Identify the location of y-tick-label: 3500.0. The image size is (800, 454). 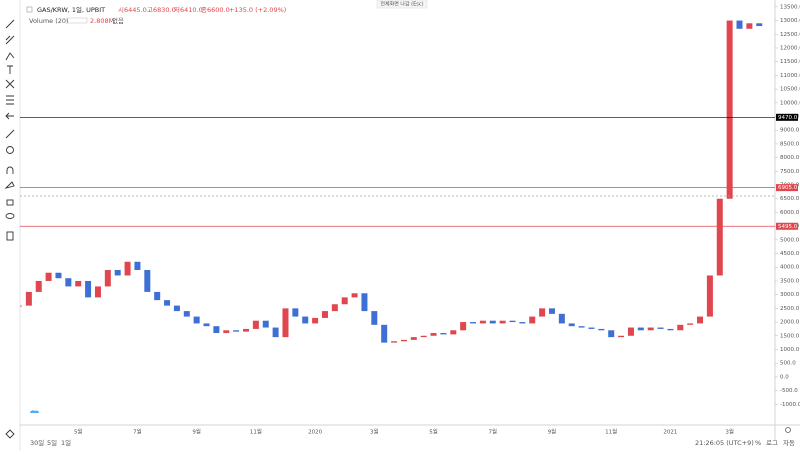
(790, 281).